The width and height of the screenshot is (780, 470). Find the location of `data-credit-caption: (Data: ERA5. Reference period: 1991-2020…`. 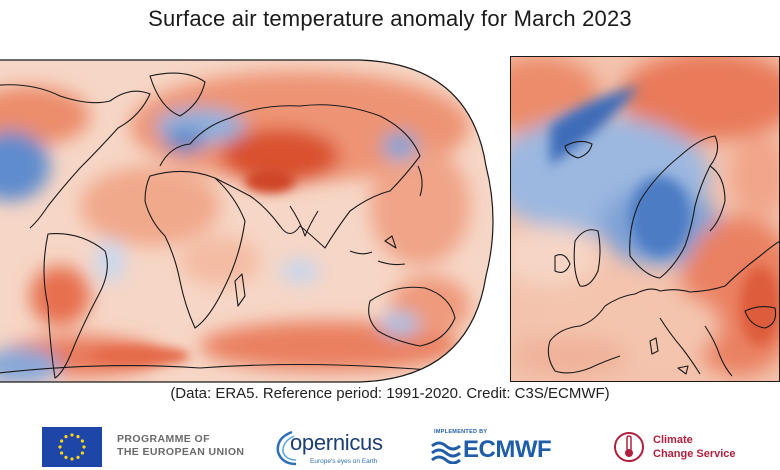

data-credit-caption: (Data: ERA5. Reference period: 1991-2020… is located at coordinates (390, 393).